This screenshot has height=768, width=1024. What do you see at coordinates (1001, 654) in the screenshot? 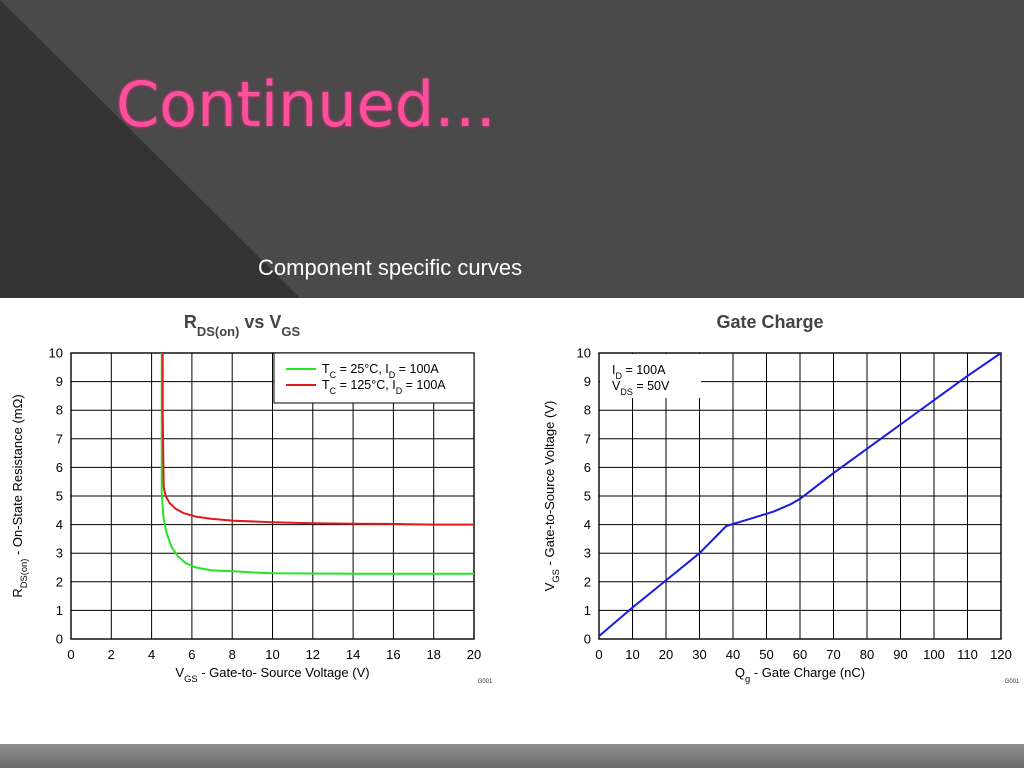
I see `x-tick-label: 120` at bounding box center [1001, 654].